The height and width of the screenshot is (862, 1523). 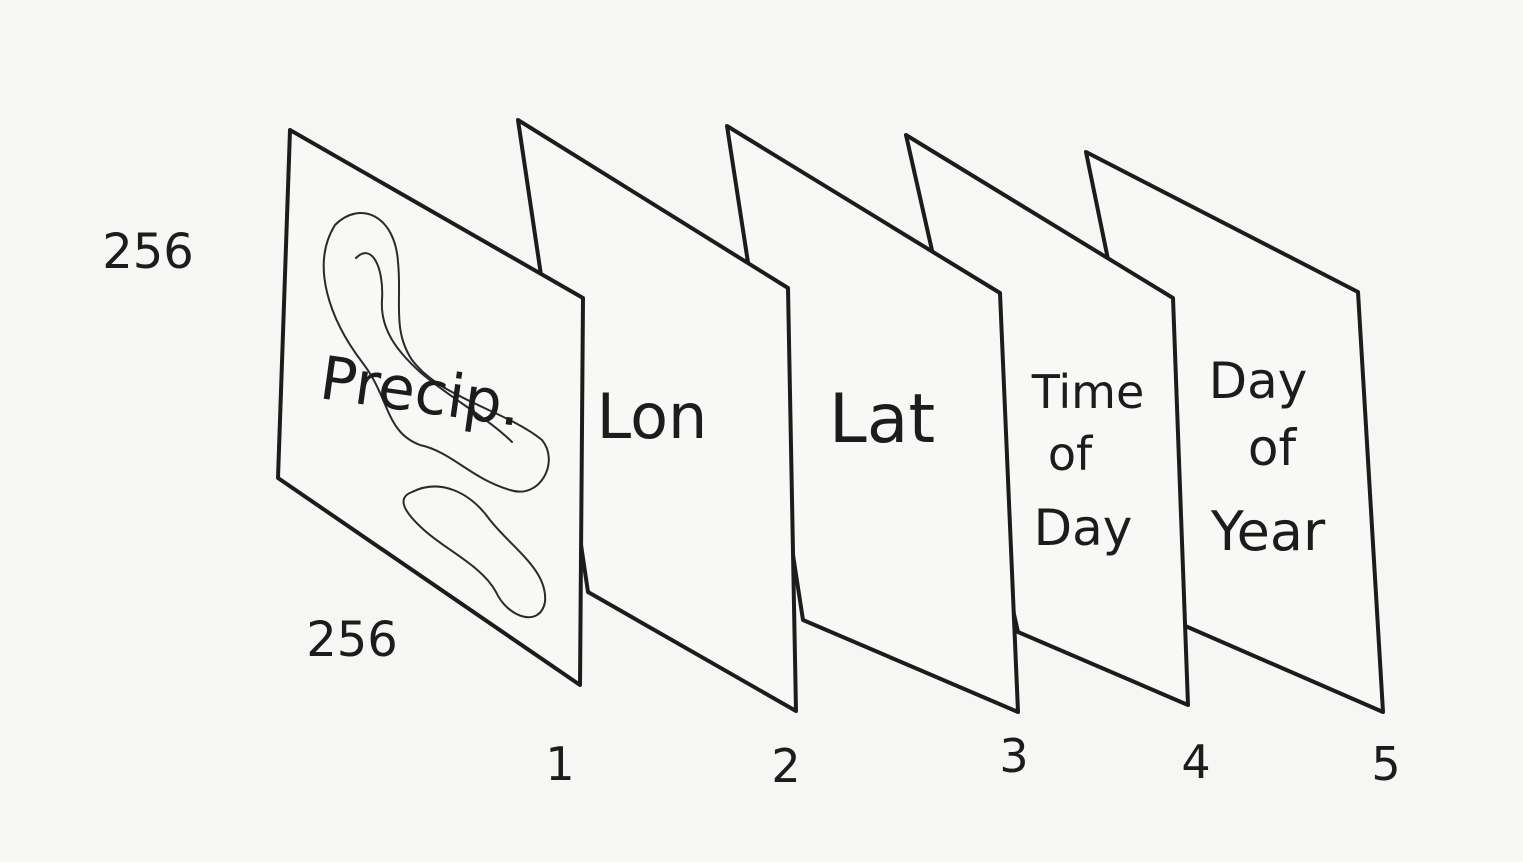 I want to click on layer-3-label: Lat, so click(x=882, y=419).